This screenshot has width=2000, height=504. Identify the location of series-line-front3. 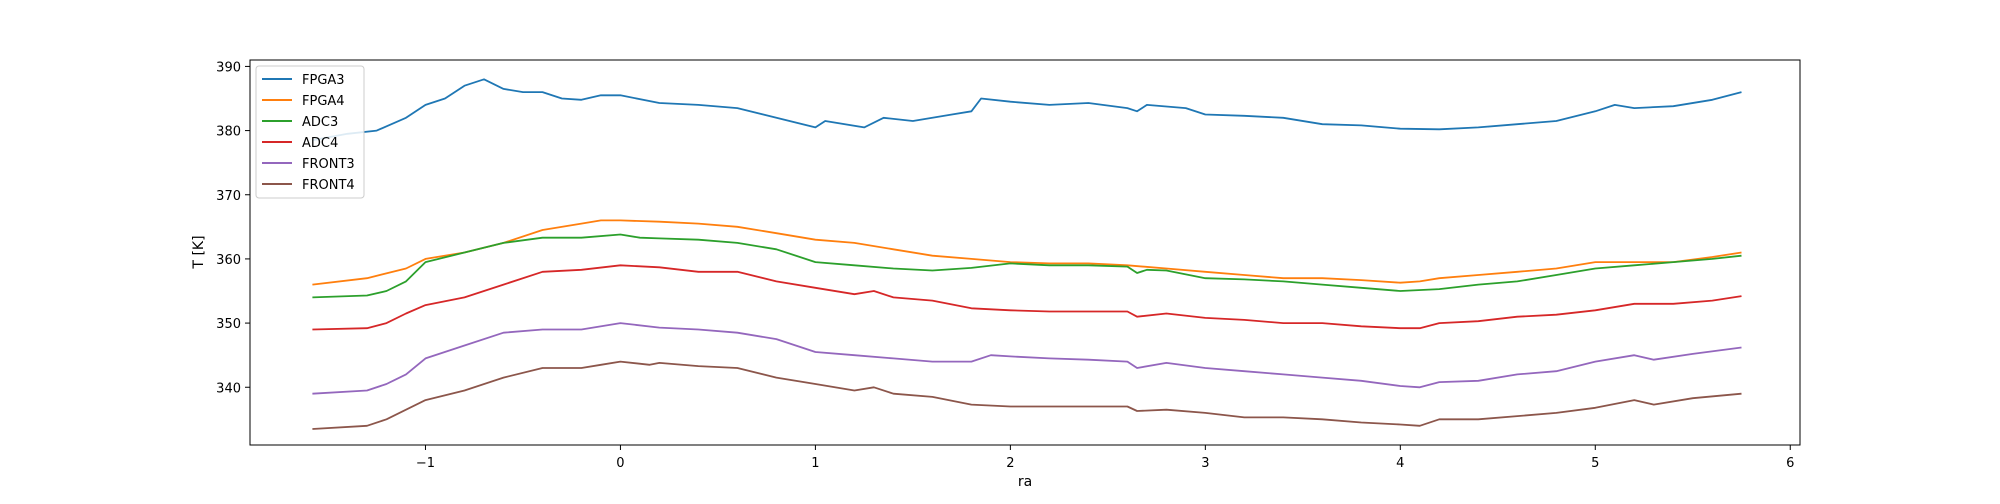
(1027, 358).